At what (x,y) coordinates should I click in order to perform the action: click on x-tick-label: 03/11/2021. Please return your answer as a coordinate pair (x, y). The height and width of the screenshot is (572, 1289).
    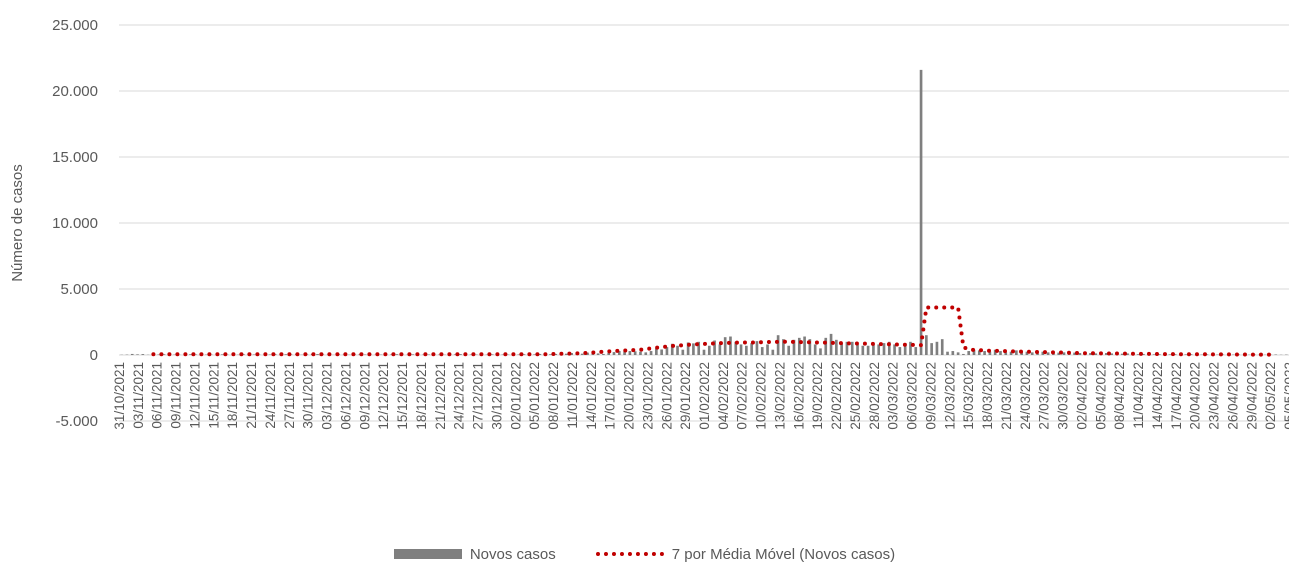
    Looking at the image, I should click on (138, 395).